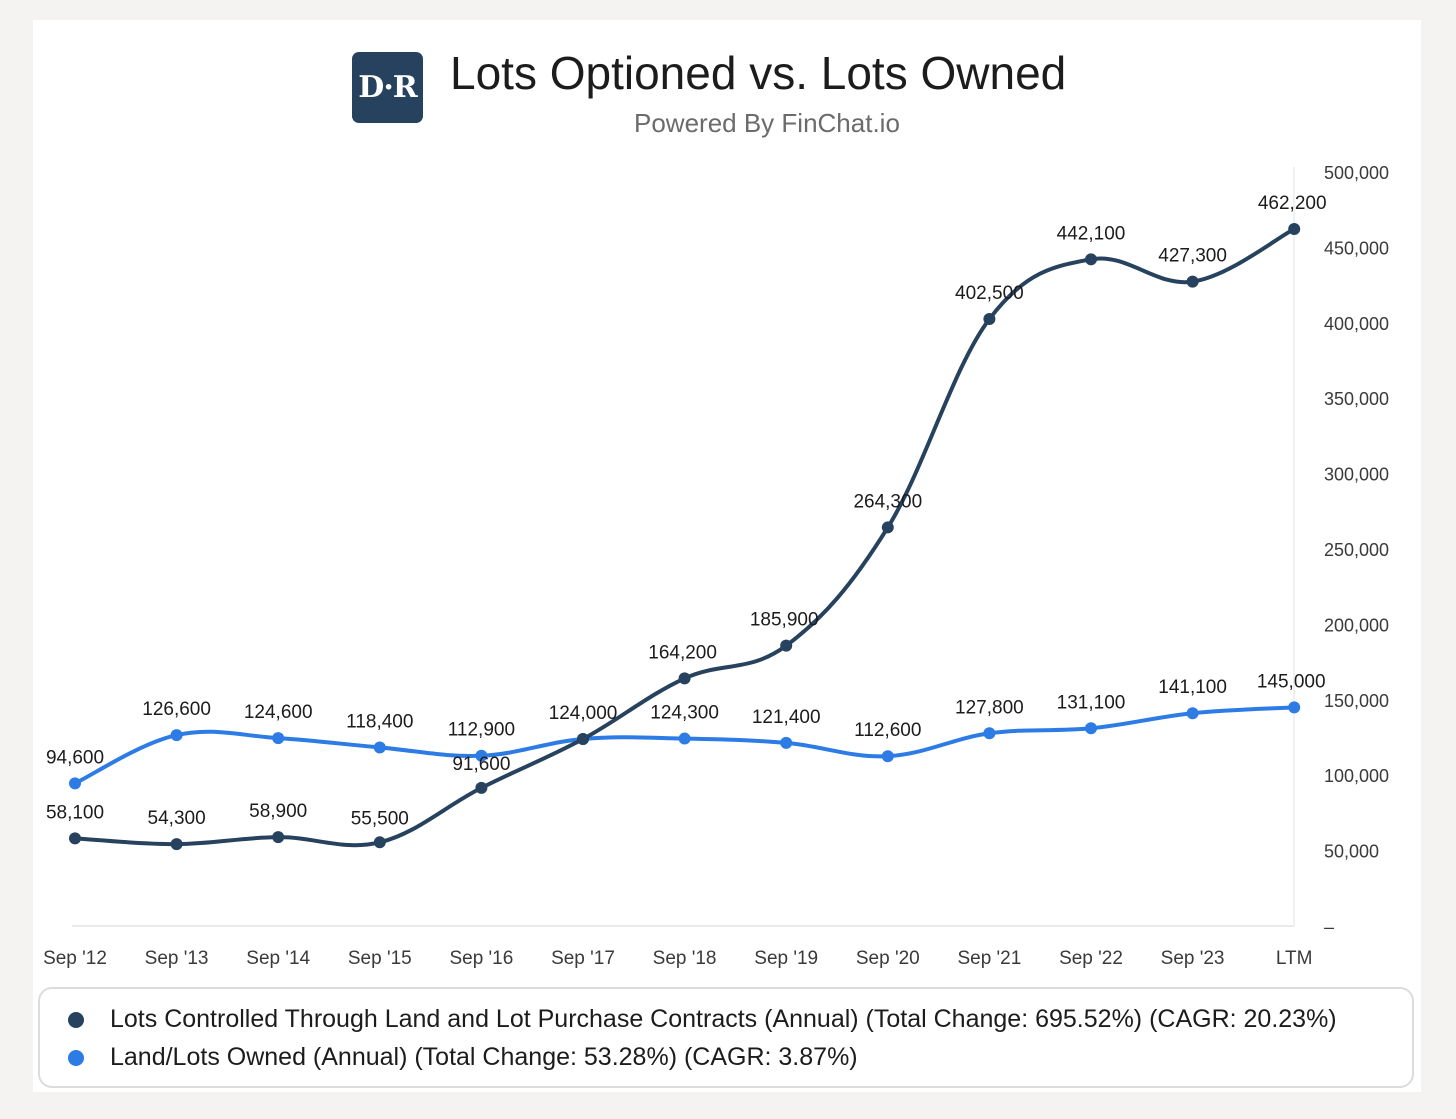 This screenshot has height=1119, width=1456. I want to click on data-label-owned: 124,000, so click(583, 713).